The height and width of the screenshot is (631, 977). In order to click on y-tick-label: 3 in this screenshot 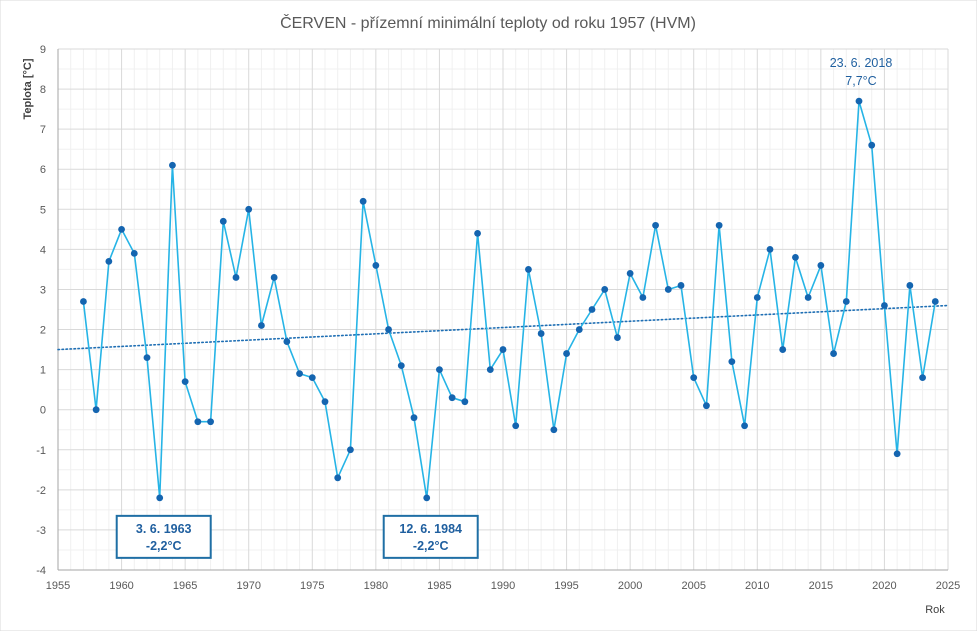, I will do `click(43, 290)`.